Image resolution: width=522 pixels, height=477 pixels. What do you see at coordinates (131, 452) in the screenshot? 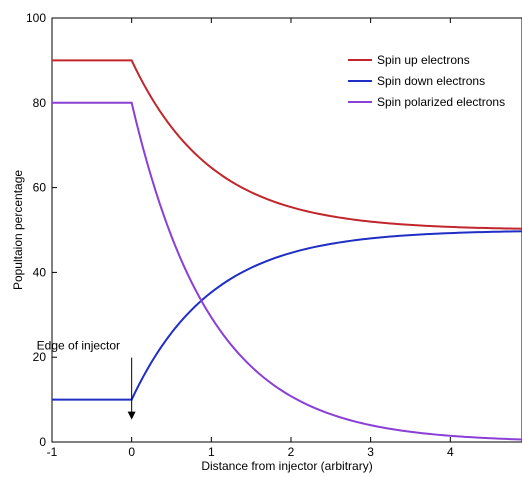
I see `x-tick-label: 0` at bounding box center [131, 452].